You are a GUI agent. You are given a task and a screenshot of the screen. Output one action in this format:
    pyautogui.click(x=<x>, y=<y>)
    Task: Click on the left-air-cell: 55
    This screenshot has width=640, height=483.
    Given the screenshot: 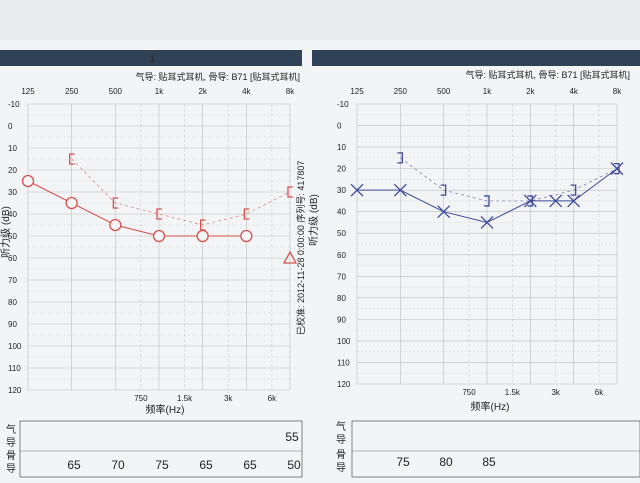 What is the action you would take?
    pyautogui.click(x=292, y=437)
    